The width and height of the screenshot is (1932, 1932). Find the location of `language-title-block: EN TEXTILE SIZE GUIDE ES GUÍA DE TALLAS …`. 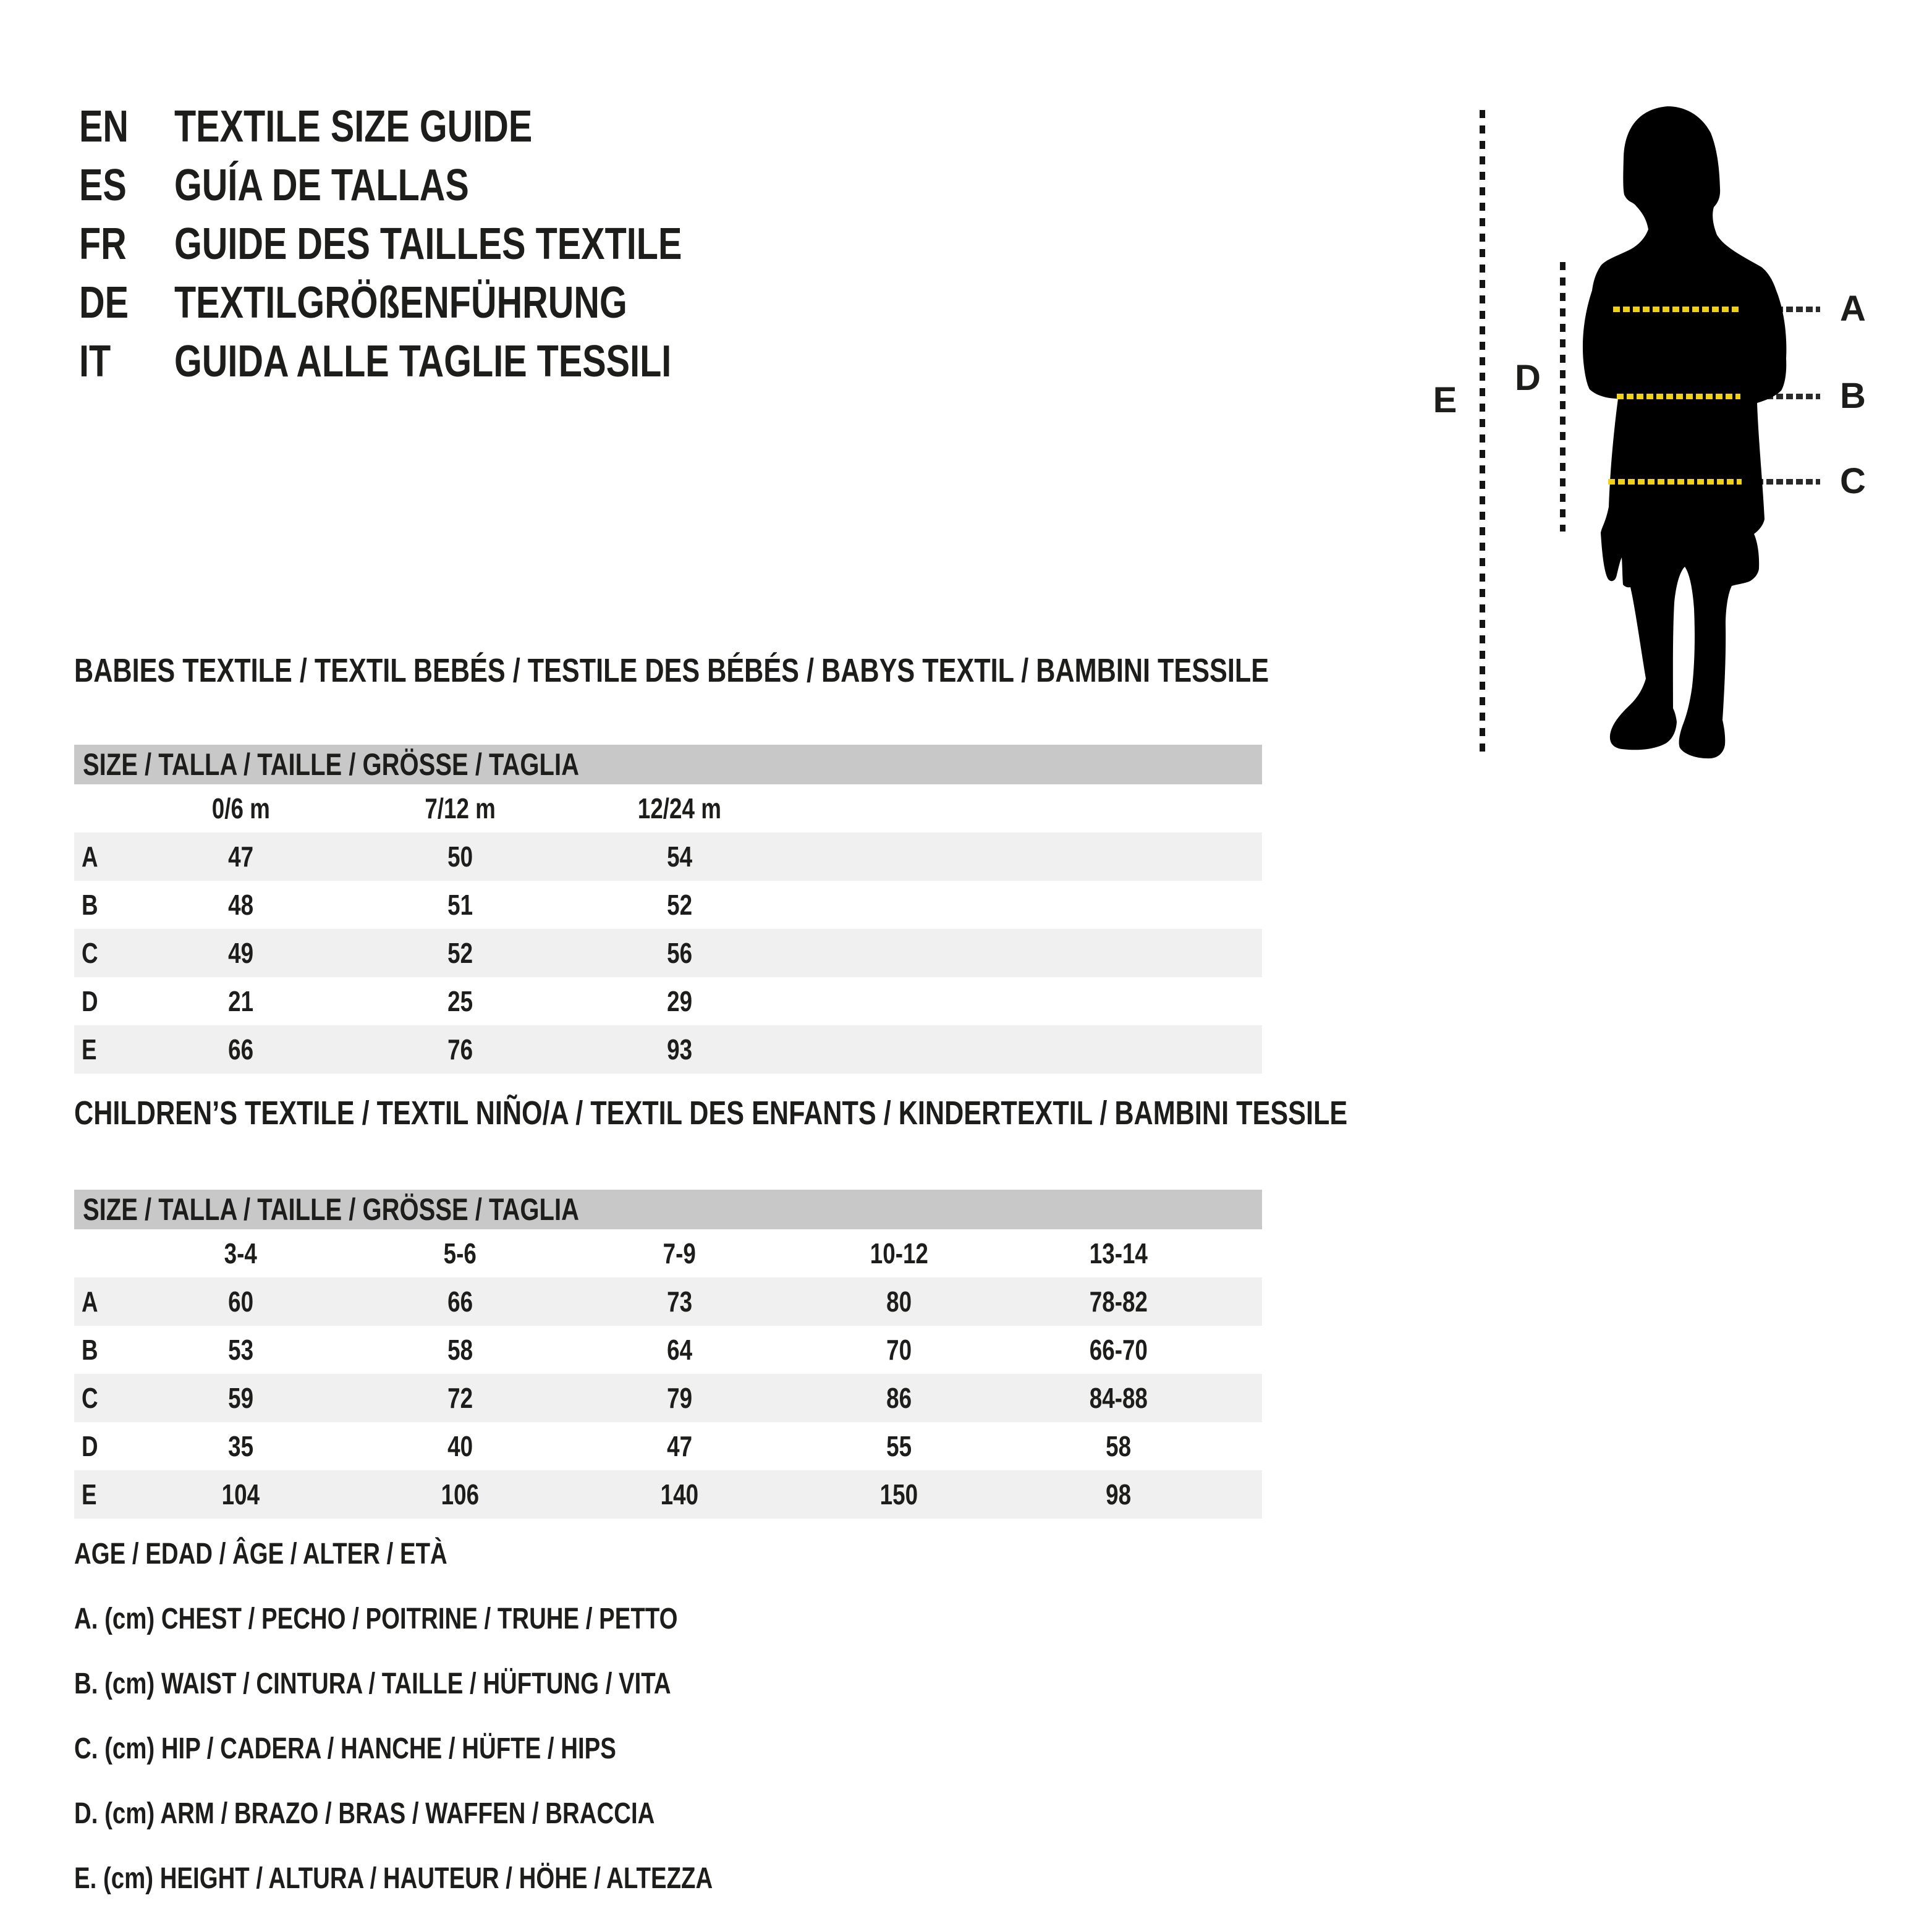

language-title-block: EN TEXTILE SIZE GUIDE ES GUÍA DE TALLAS … is located at coordinates (444, 244).